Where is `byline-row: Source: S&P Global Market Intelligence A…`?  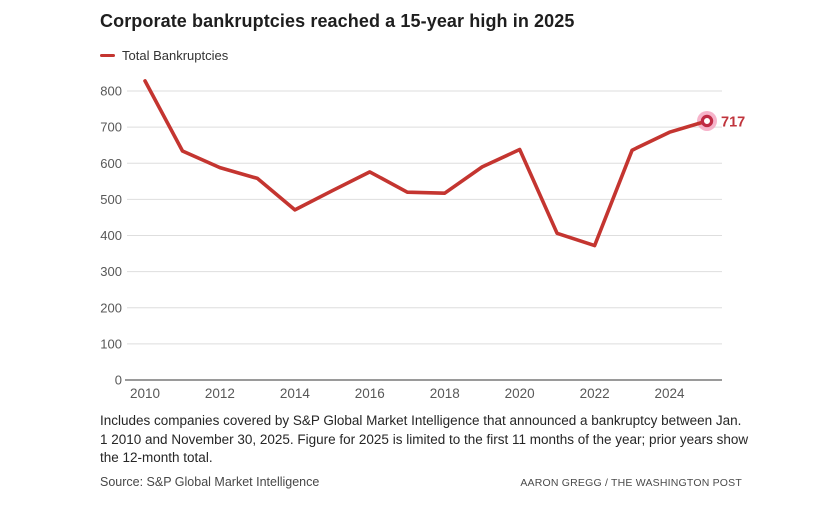
byline-row: Source: S&P Global Market Intelligence A… is located at coordinates (421, 482).